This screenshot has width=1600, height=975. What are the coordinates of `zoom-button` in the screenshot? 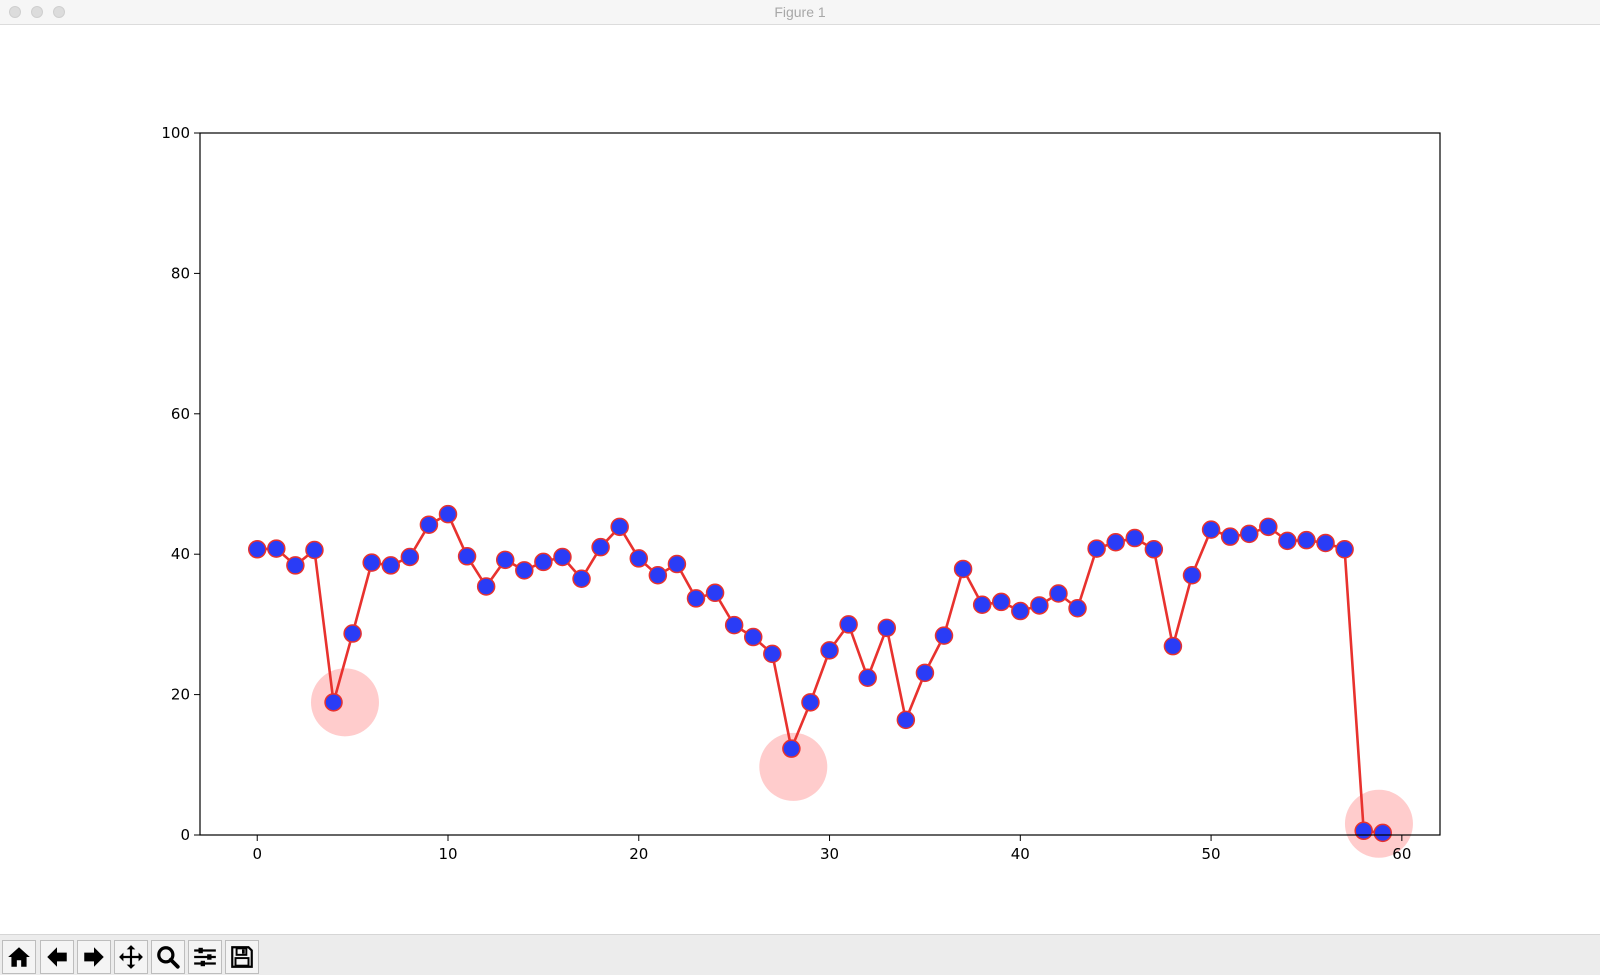 It's located at (168, 957).